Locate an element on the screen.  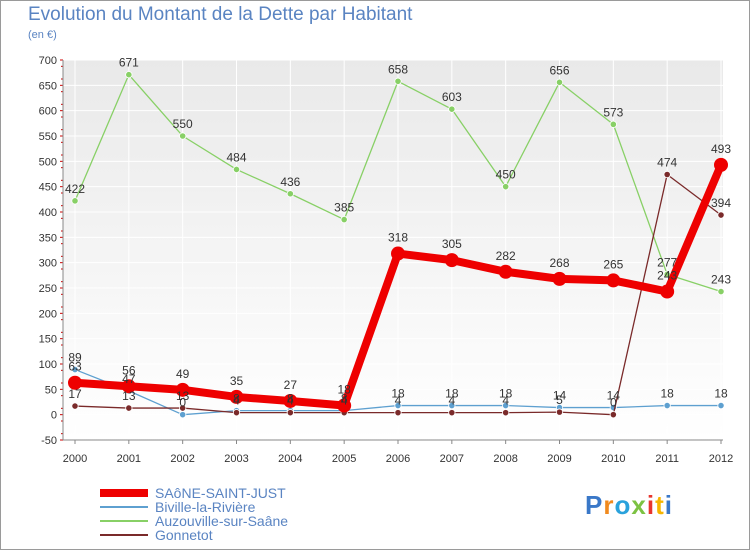
y-tick-label: 650 is located at coordinates (48, 86).